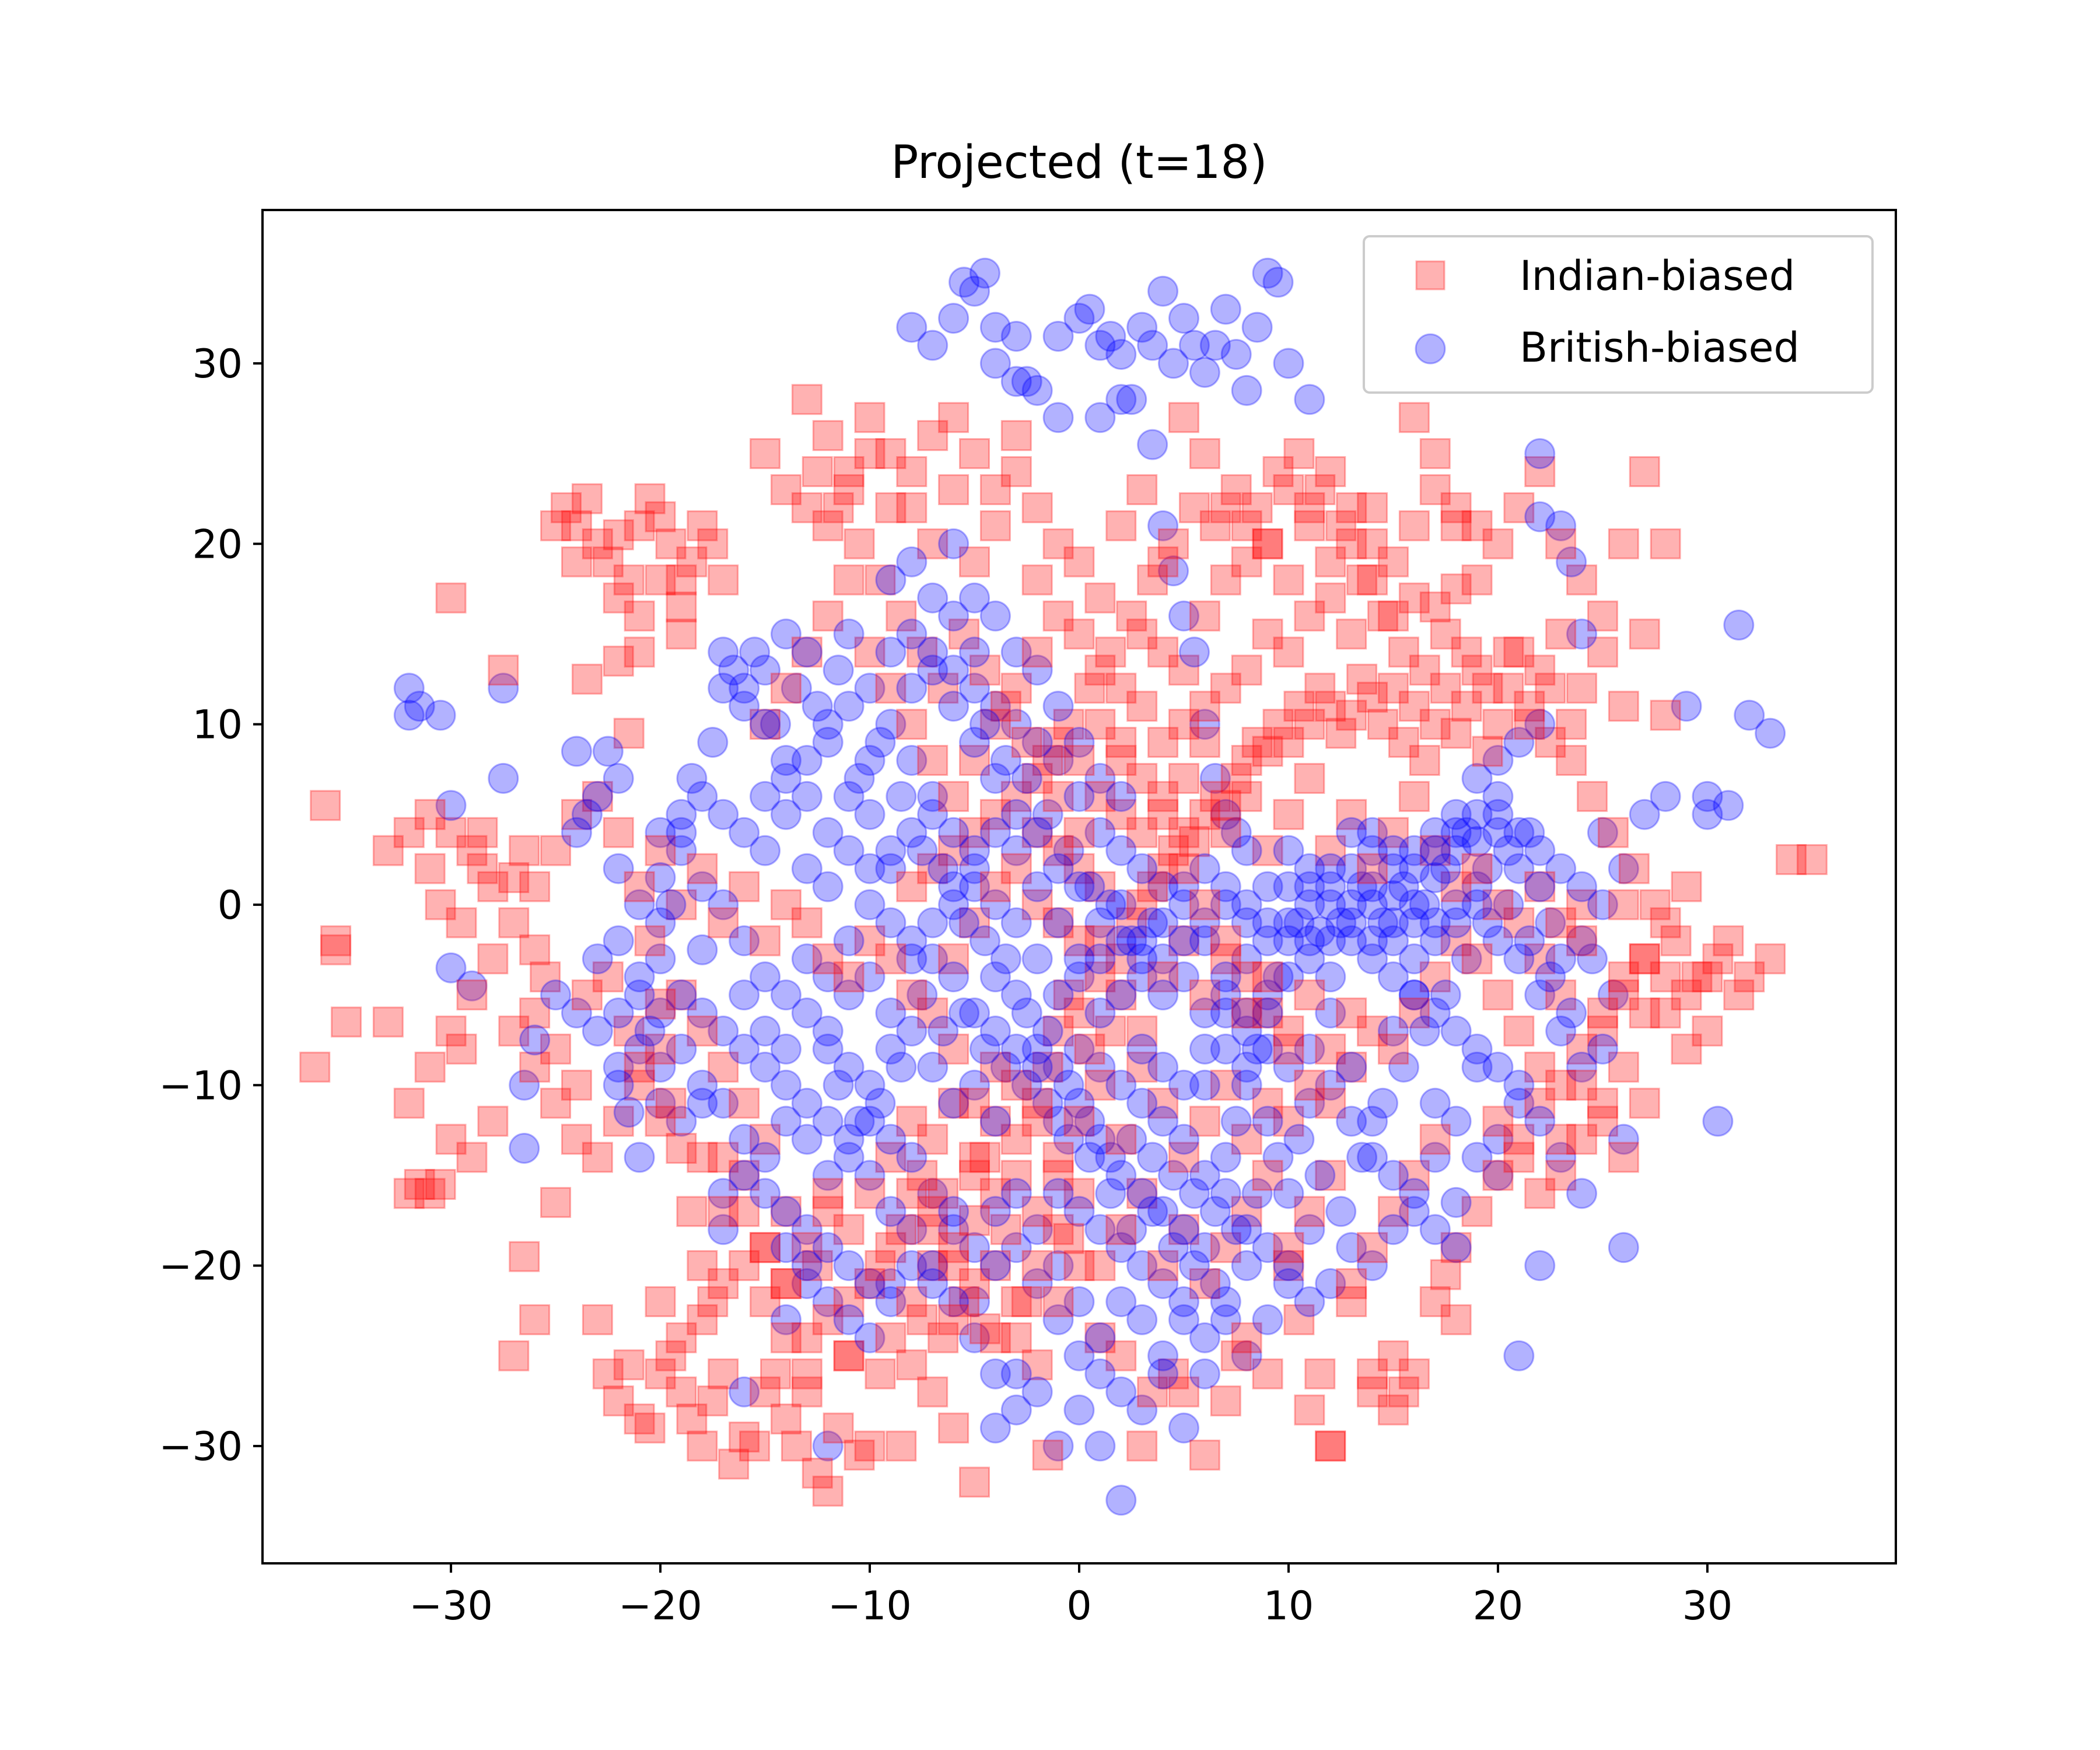  I want to click on x-tick-label: 30, so click(1707, 1606).